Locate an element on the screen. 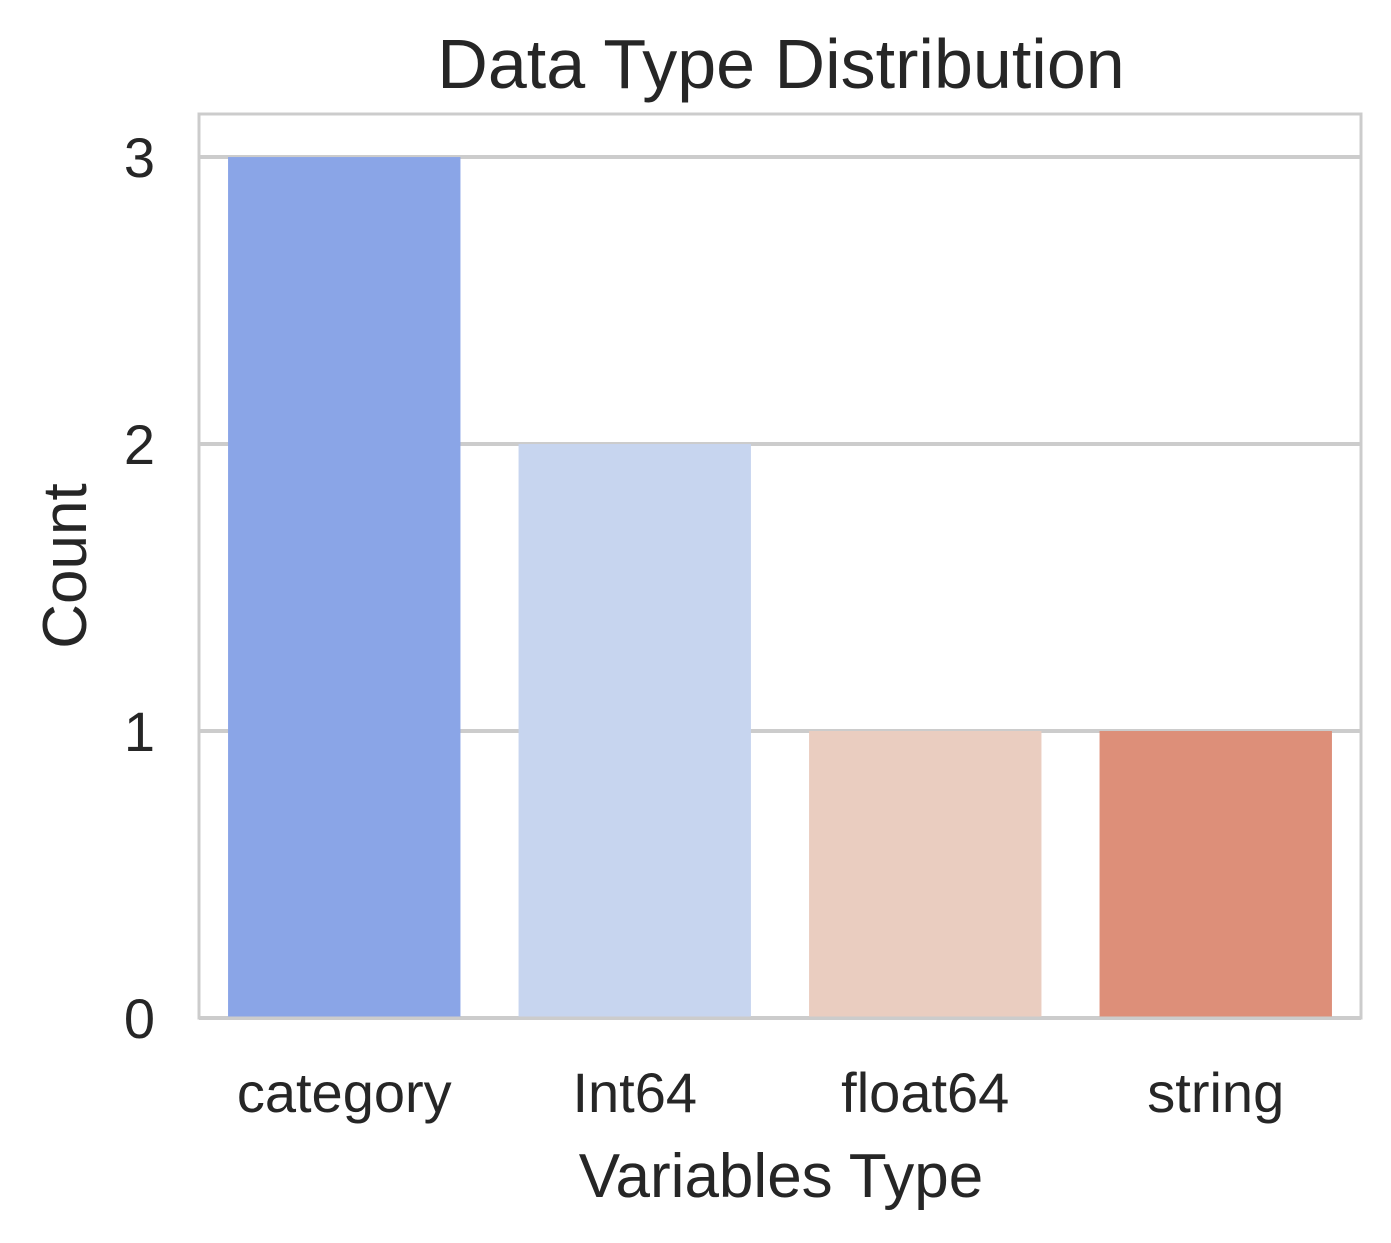  x-tick-label: string is located at coordinates (1215, 1092).